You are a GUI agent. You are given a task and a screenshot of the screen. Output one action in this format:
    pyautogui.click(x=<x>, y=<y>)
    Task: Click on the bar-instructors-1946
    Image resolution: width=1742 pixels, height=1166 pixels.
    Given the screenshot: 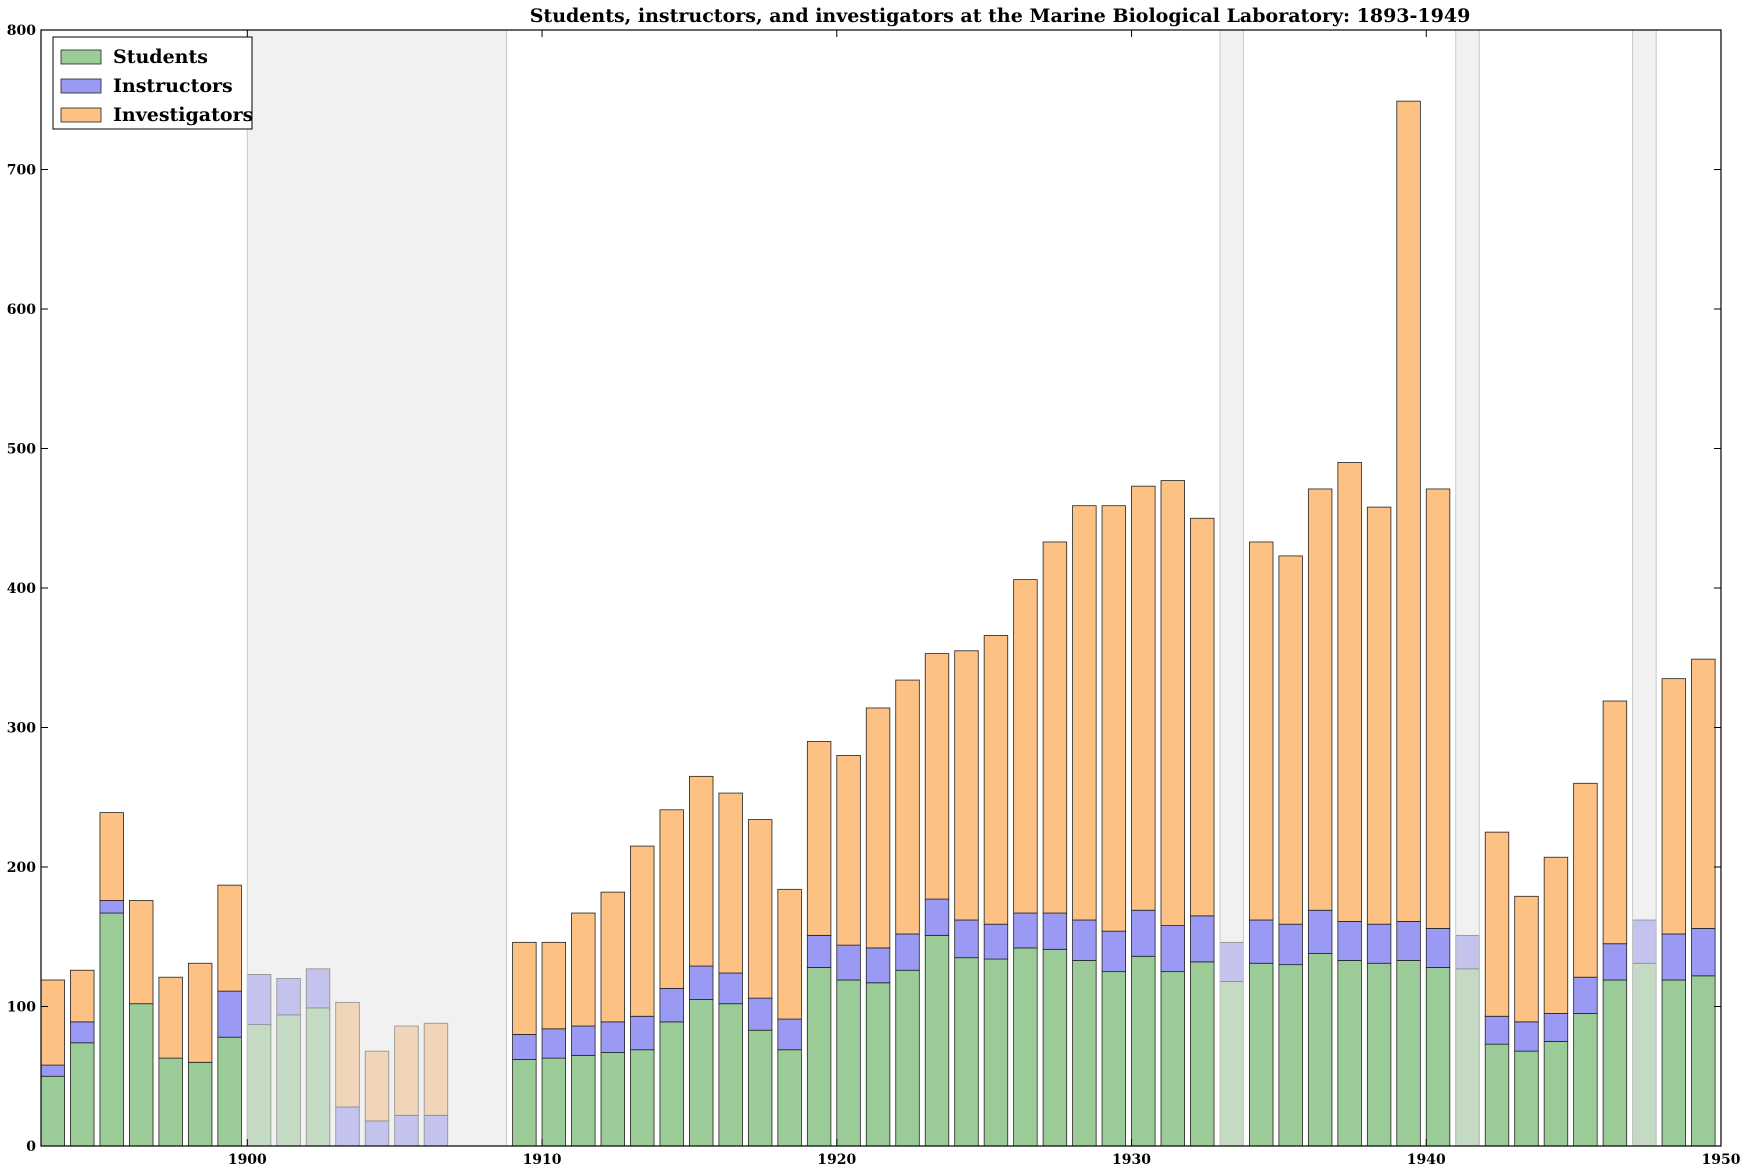 What is the action you would take?
    pyautogui.click(x=1615, y=962)
    